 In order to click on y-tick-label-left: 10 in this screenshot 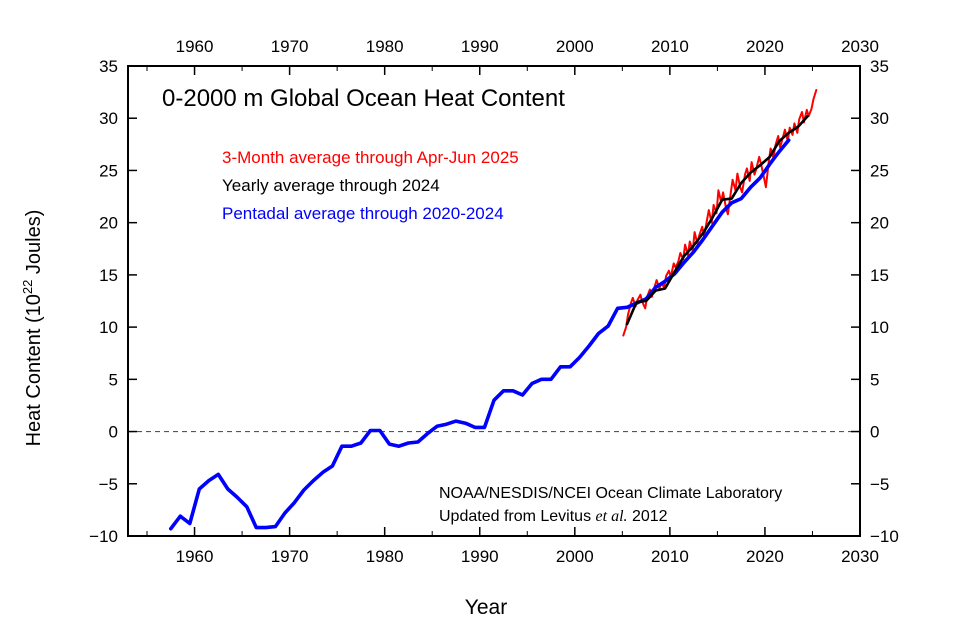, I will do `click(108, 327)`.